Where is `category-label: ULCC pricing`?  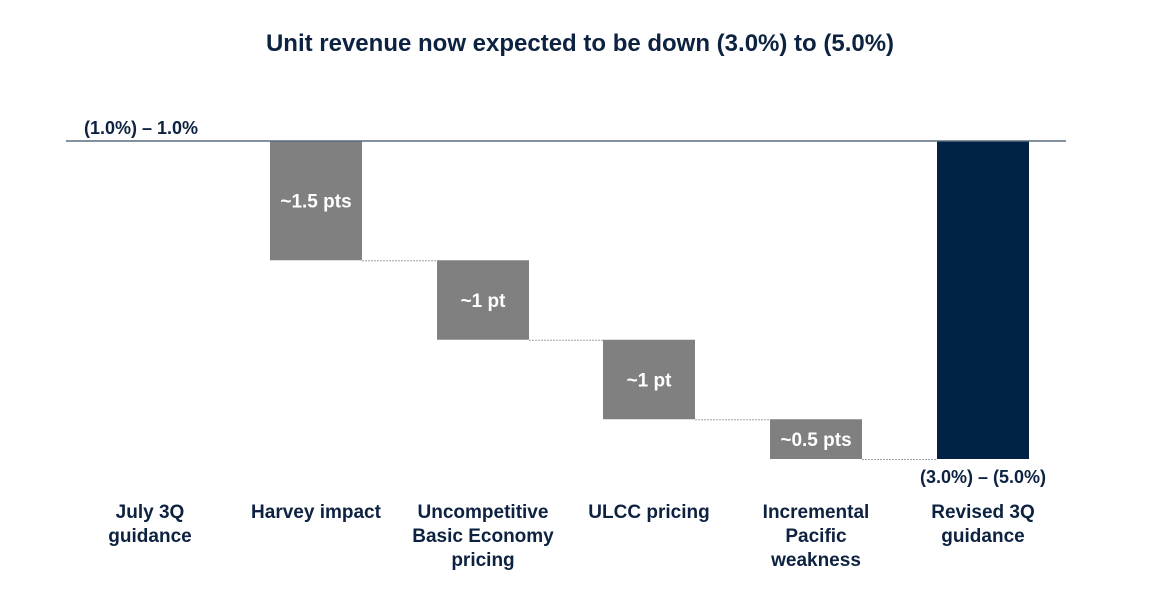
category-label: ULCC pricing is located at coordinates (649, 513).